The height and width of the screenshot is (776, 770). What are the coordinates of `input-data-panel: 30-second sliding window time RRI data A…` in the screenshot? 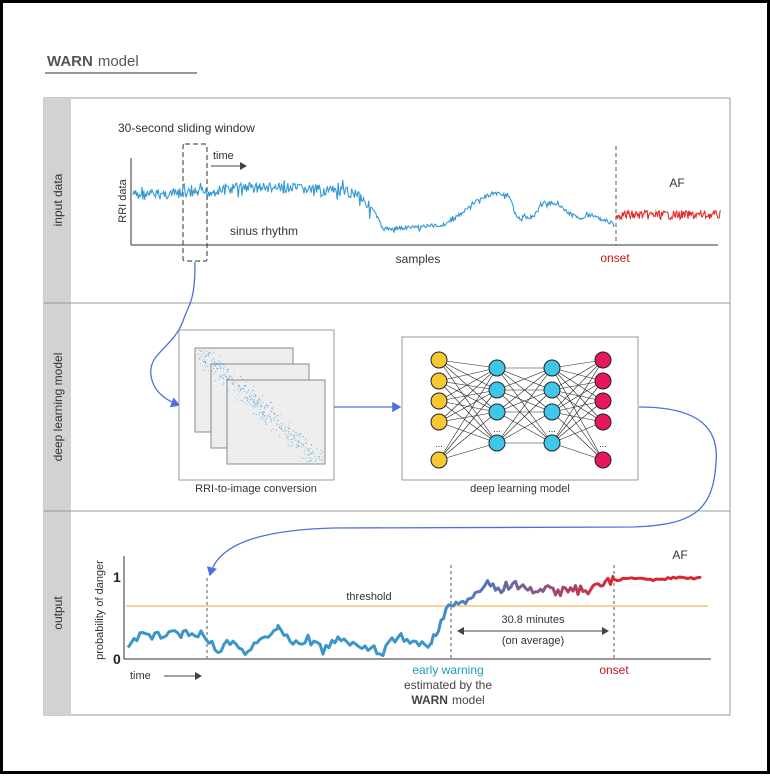 It's located at (419, 193).